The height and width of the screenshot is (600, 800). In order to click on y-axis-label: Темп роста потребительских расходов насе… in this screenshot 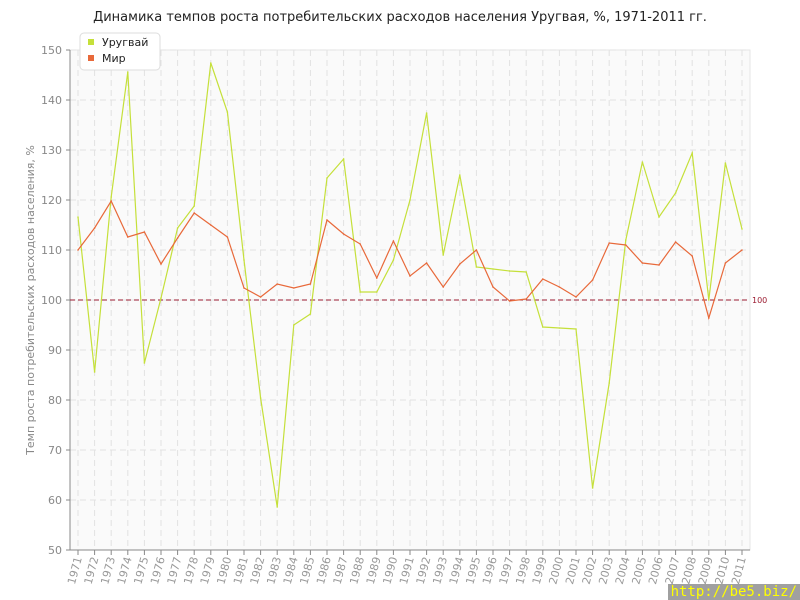, I will do `click(30, 300)`.